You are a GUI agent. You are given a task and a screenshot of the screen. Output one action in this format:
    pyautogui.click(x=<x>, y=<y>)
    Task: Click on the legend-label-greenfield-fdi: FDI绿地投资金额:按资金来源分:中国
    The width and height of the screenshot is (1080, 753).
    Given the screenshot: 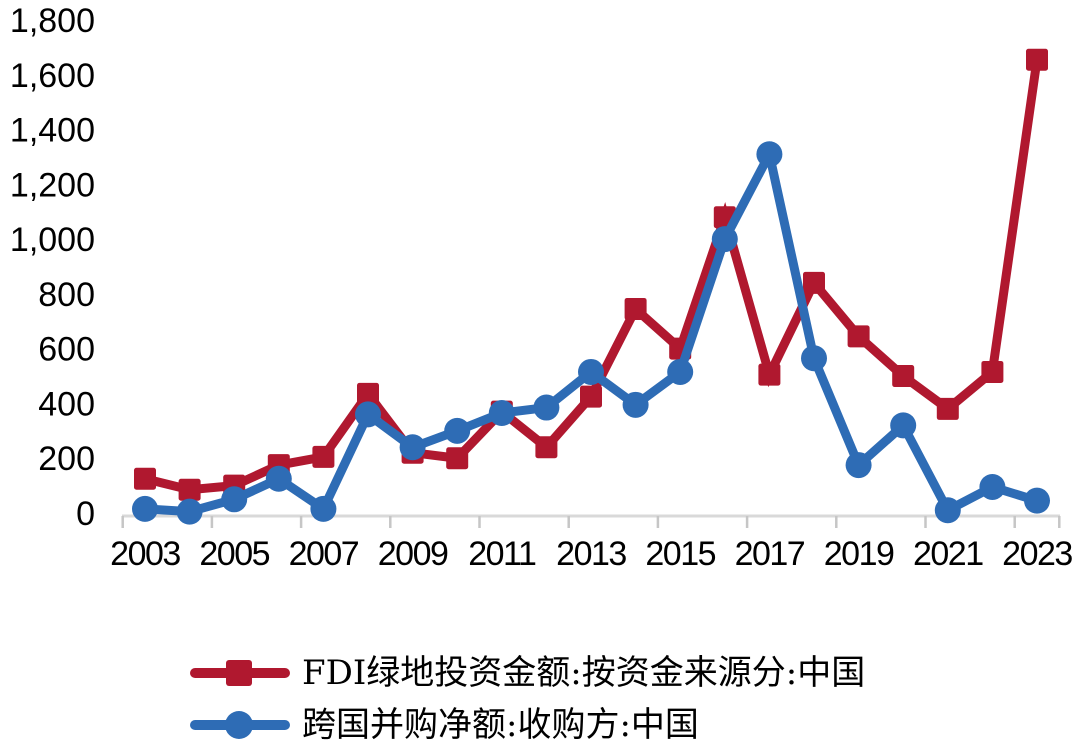 What is the action you would take?
    pyautogui.click(x=584, y=673)
    